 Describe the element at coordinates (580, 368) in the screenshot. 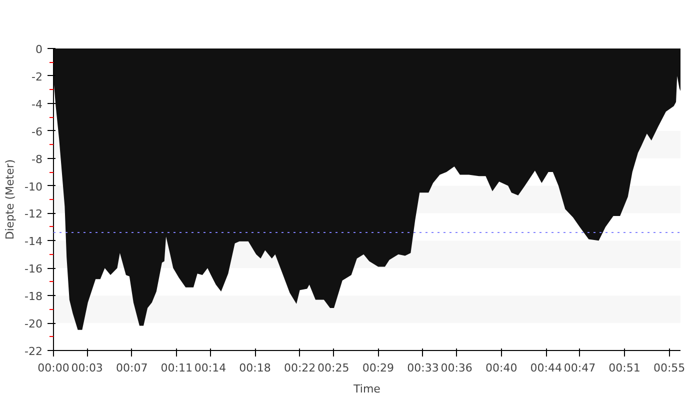

I see `x-tick-label: 00:47` at that location.